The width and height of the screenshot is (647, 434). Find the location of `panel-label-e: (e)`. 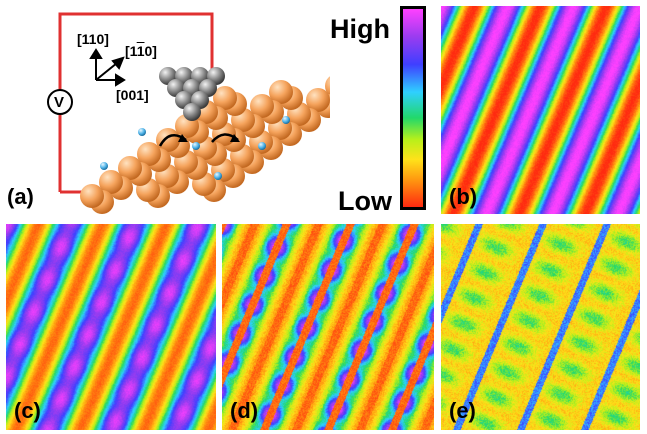

panel-label-e: (e) is located at coordinates (462, 410).